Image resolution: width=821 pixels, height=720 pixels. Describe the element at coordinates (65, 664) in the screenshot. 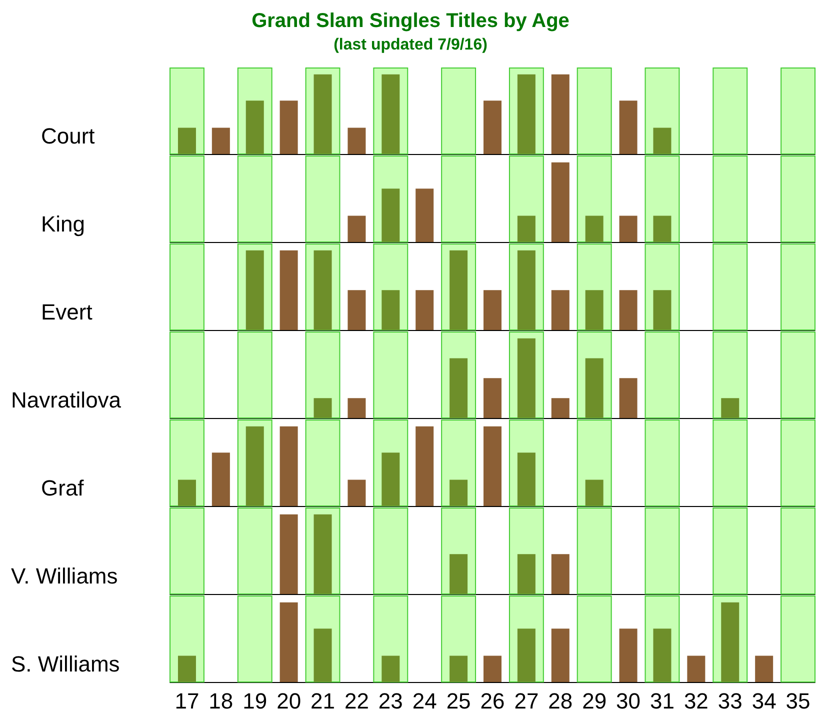

I see `y-axis-title: S. Williams` at that location.